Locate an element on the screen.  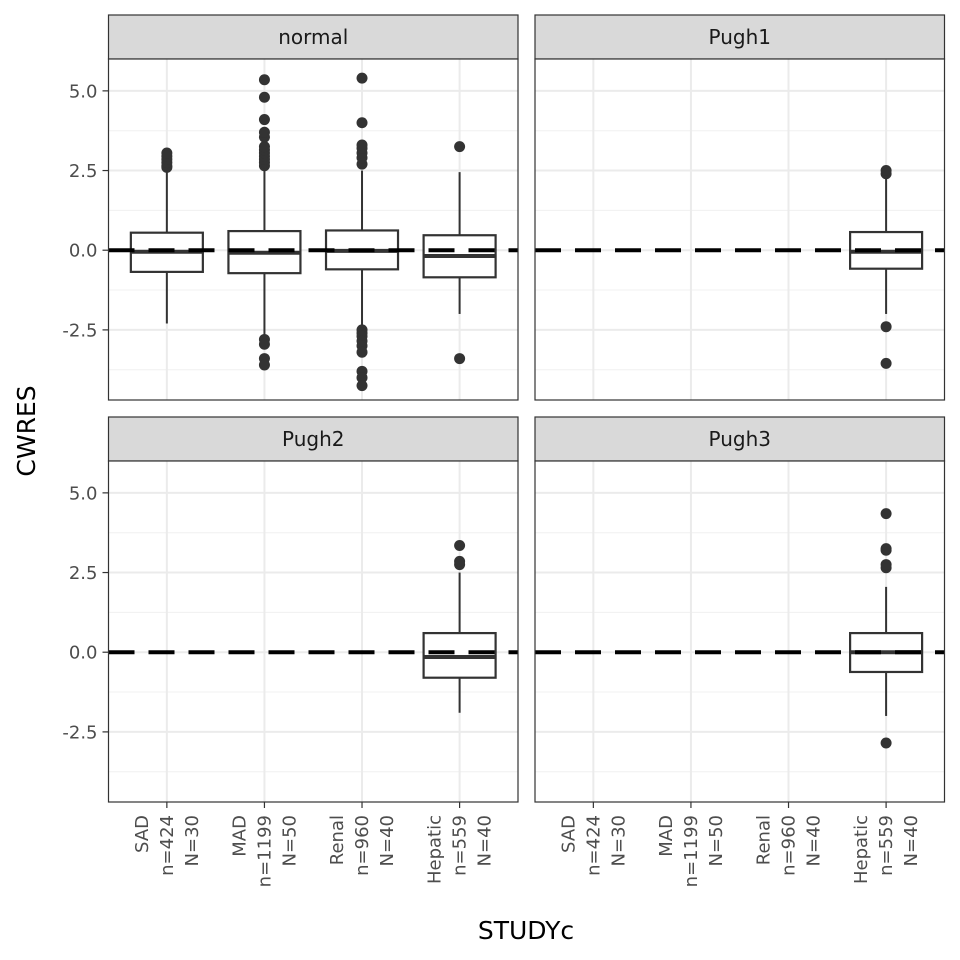
facet-strip-label: normal is located at coordinates (313, 37).